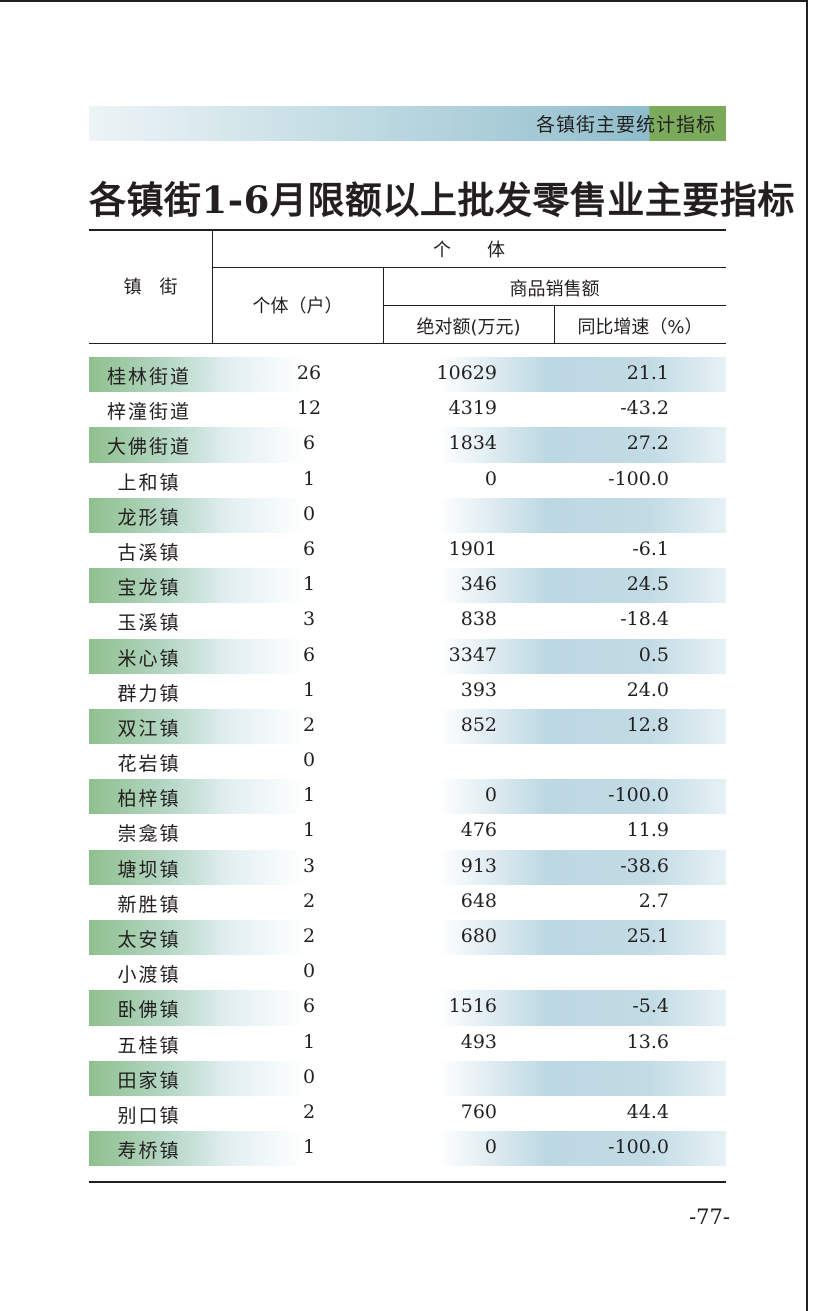  Describe the element at coordinates (407, 123) in the screenshot. I see `section-banner: 各镇街主要统计指标` at that location.